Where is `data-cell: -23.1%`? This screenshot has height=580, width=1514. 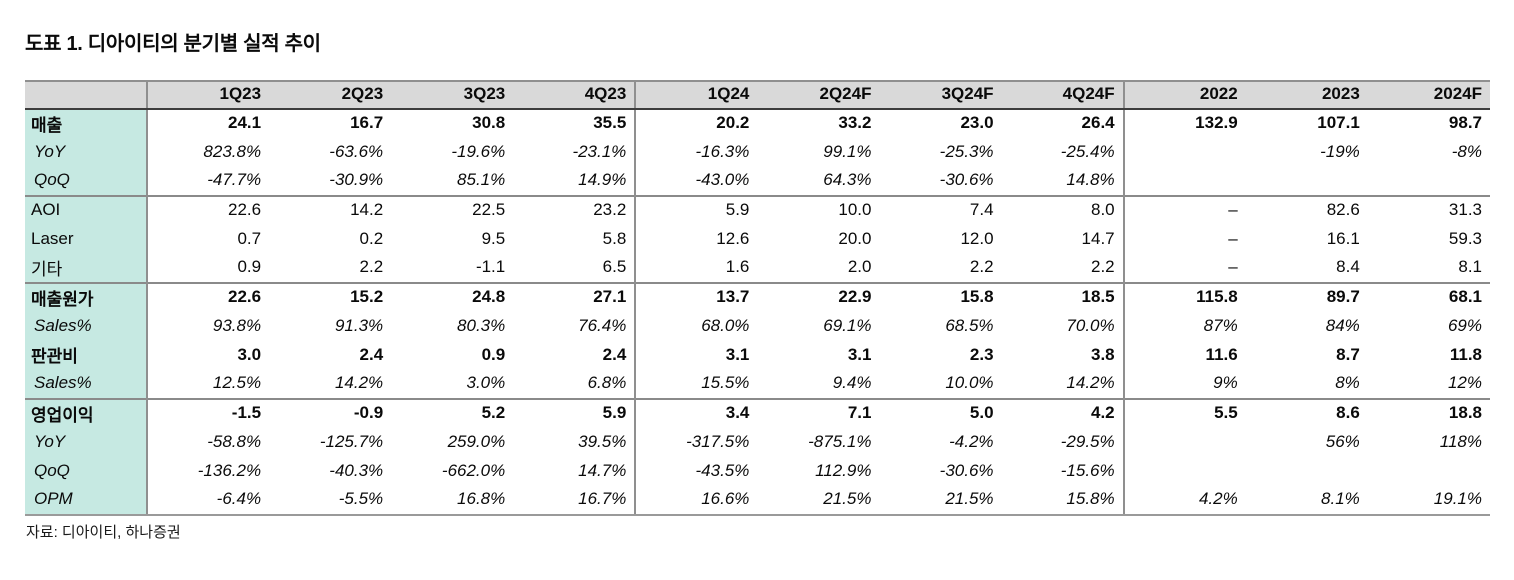 data-cell: -23.1% is located at coordinates (599, 151).